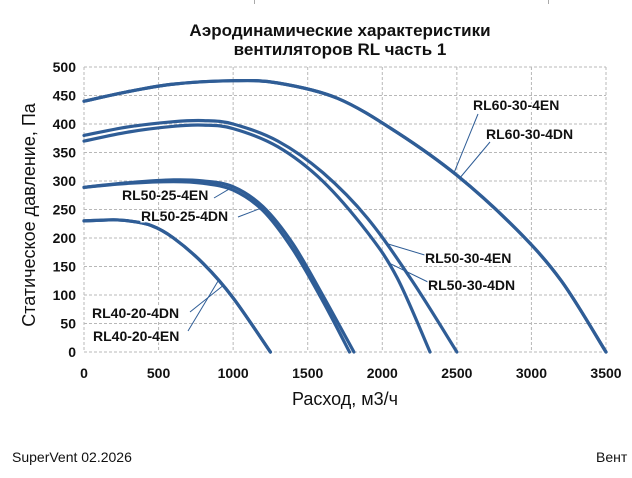  What do you see at coordinates (531, 373) in the screenshot?
I see `x-tick-label: 3000` at bounding box center [531, 373].